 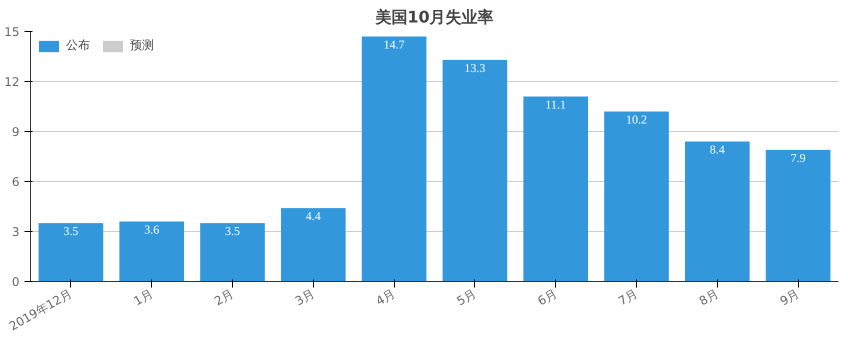 What do you see at coordinates (636, 119) in the screenshot?
I see `data-label: 10.2` at bounding box center [636, 119].